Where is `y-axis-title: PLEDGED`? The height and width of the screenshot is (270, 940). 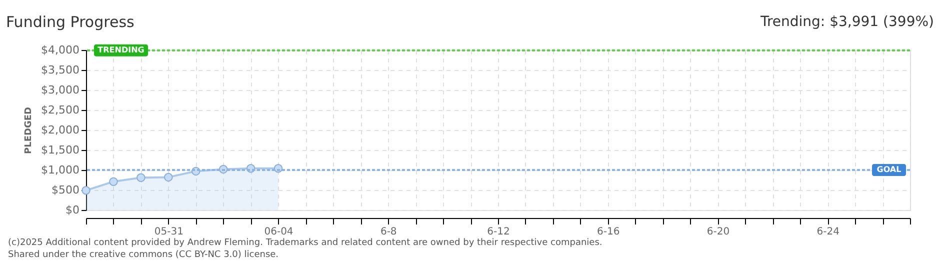
y-axis-title: PLEDGED is located at coordinates (29, 130).